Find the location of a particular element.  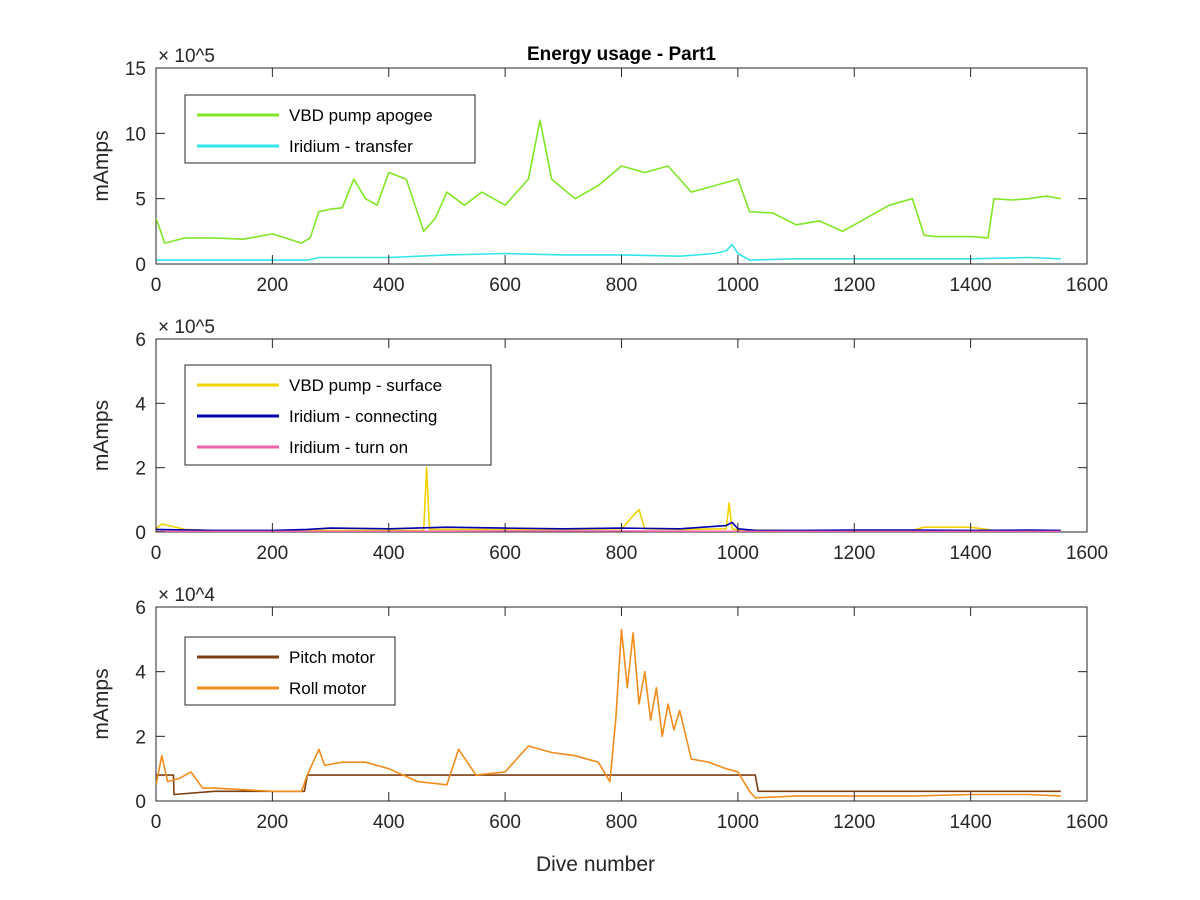

y-exponent-label: × 10^4 is located at coordinates (186, 595).